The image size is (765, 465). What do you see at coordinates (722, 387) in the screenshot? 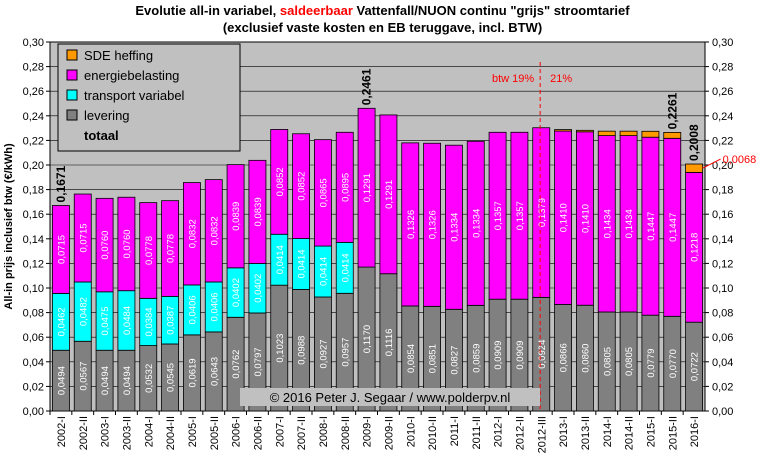
I see `y-tick-label-right: 0,02` at bounding box center [722, 387].